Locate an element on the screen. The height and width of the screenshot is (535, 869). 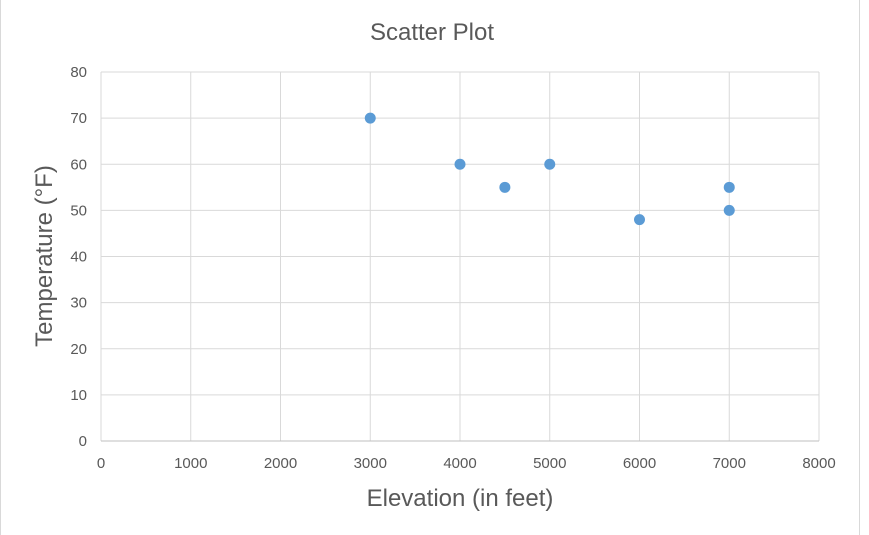
x-tick-label: 2000 is located at coordinates (280, 463).